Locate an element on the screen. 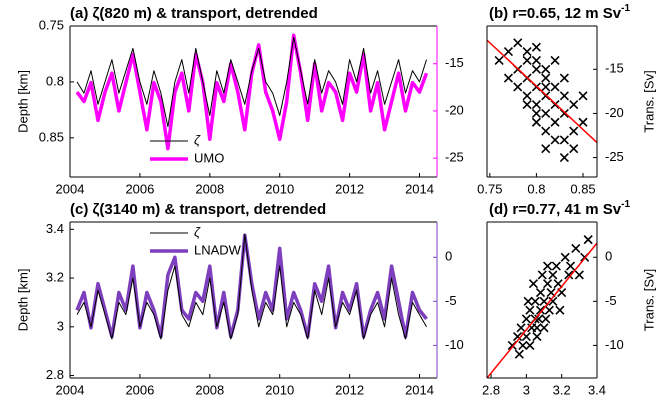  panel-title: (a) ζ(820 m) & transport, detrended is located at coordinates (194, 13).